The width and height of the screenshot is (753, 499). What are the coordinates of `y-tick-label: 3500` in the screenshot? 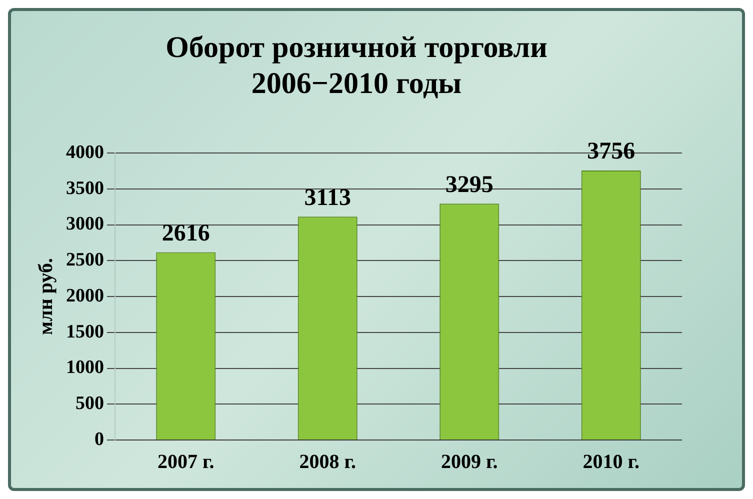 It's located at (85, 188).